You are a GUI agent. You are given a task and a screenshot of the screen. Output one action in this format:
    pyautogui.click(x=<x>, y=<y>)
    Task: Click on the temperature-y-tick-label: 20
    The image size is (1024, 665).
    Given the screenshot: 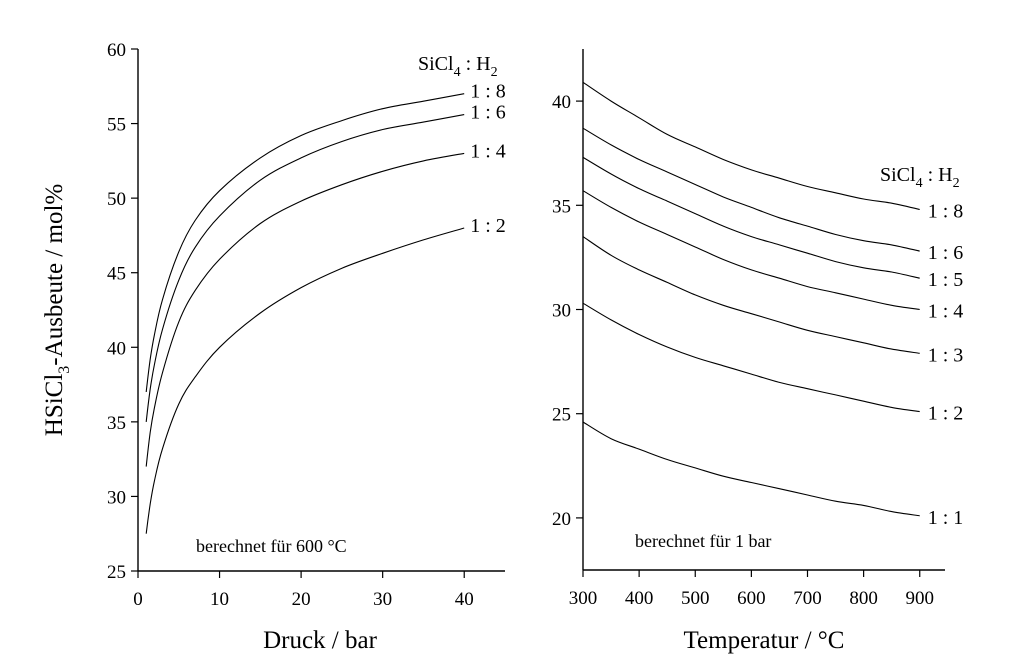 What is the action you would take?
    pyautogui.click(x=561, y=519)
    